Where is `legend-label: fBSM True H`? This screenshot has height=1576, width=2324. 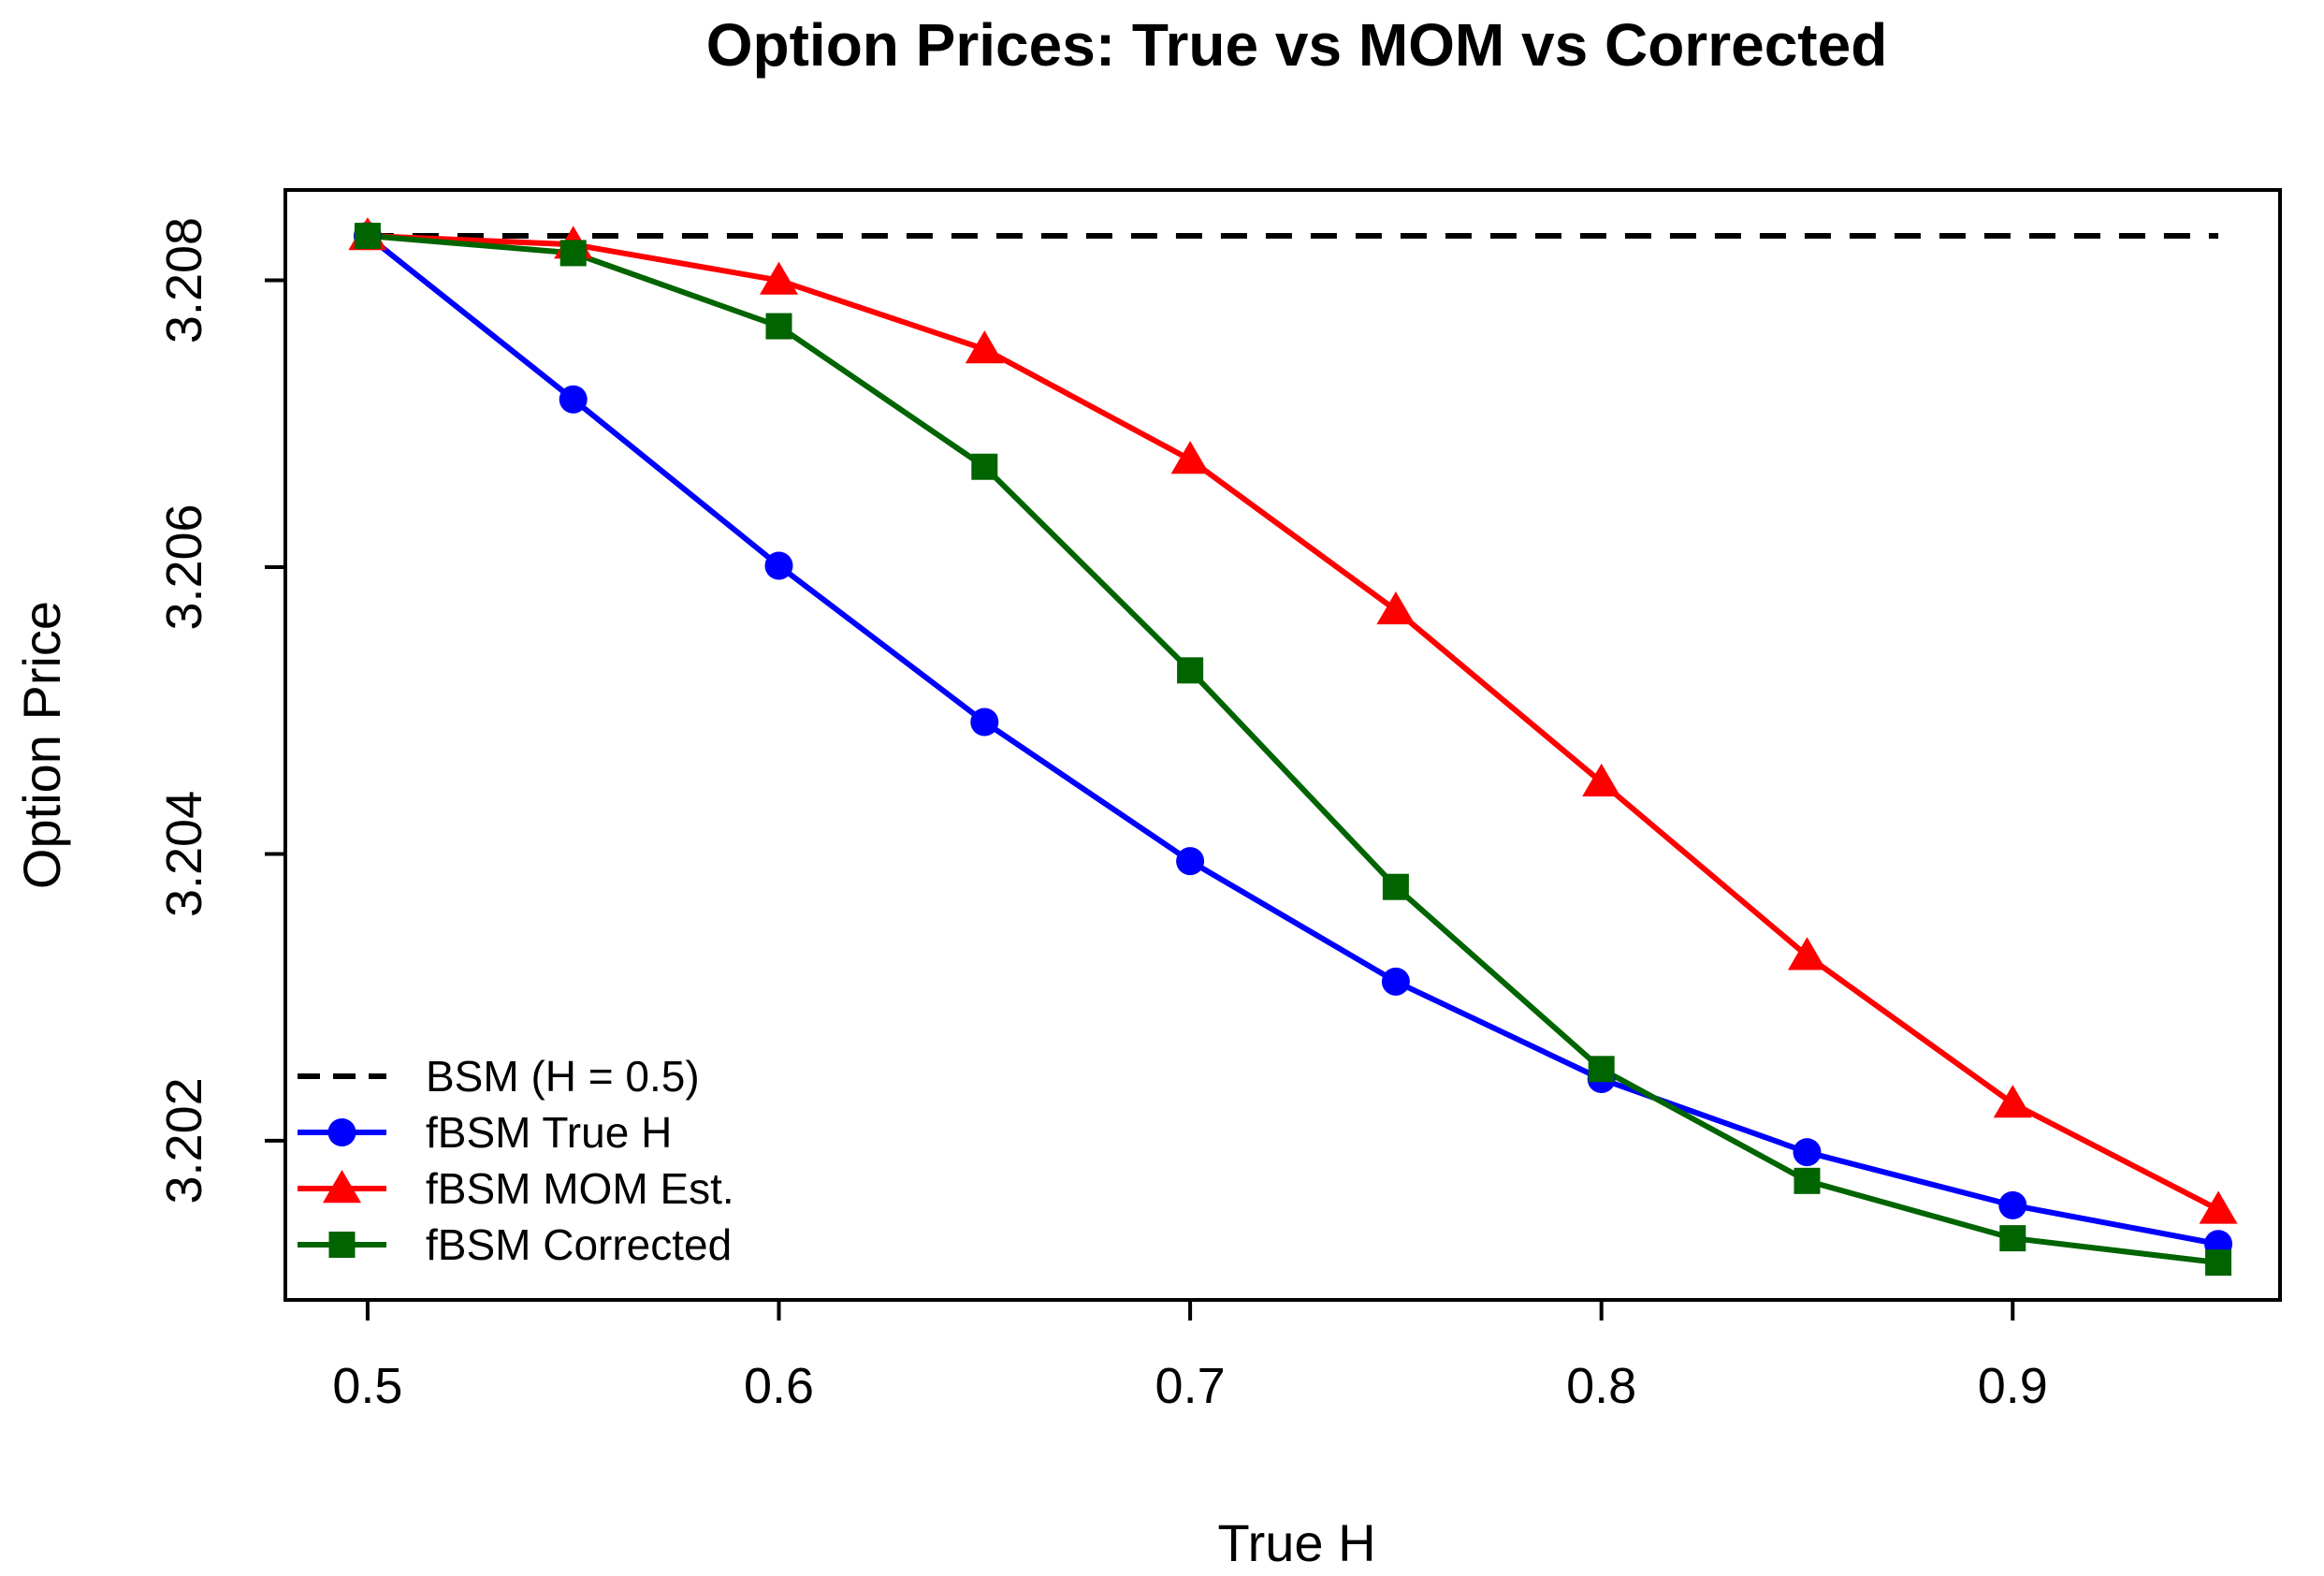 legend-label: fBSM True H is located at coordinates (549, 1132).